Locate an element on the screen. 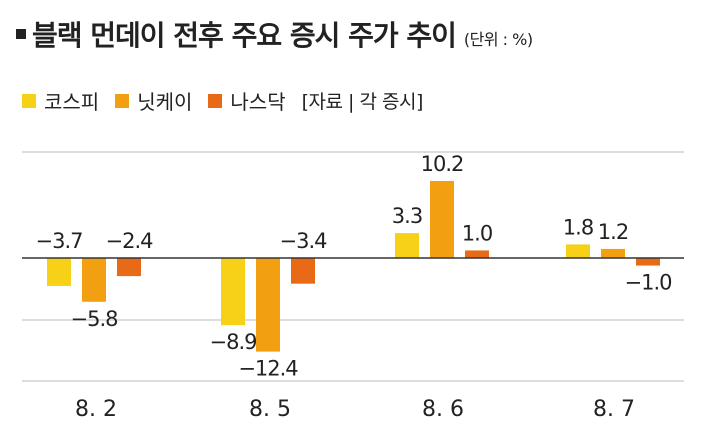 This screenshot has width=701, height=446. legend-item-nikkei: 닛케이 is located at coordinates (153, 100).